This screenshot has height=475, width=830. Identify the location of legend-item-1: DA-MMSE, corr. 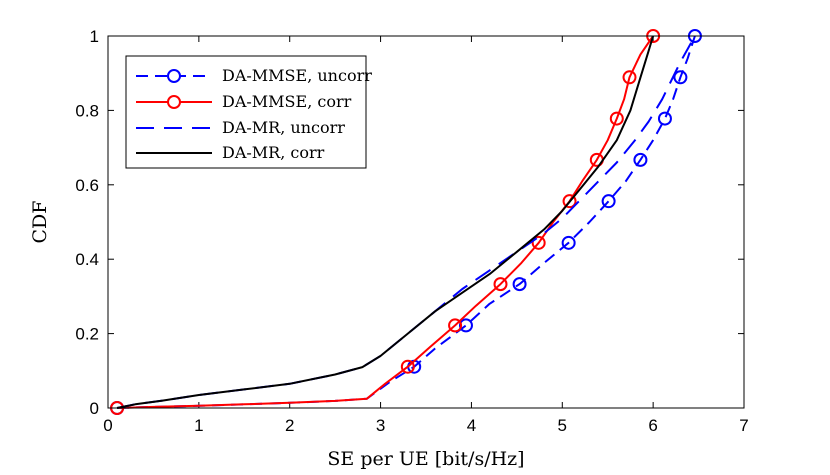
(244, 101).